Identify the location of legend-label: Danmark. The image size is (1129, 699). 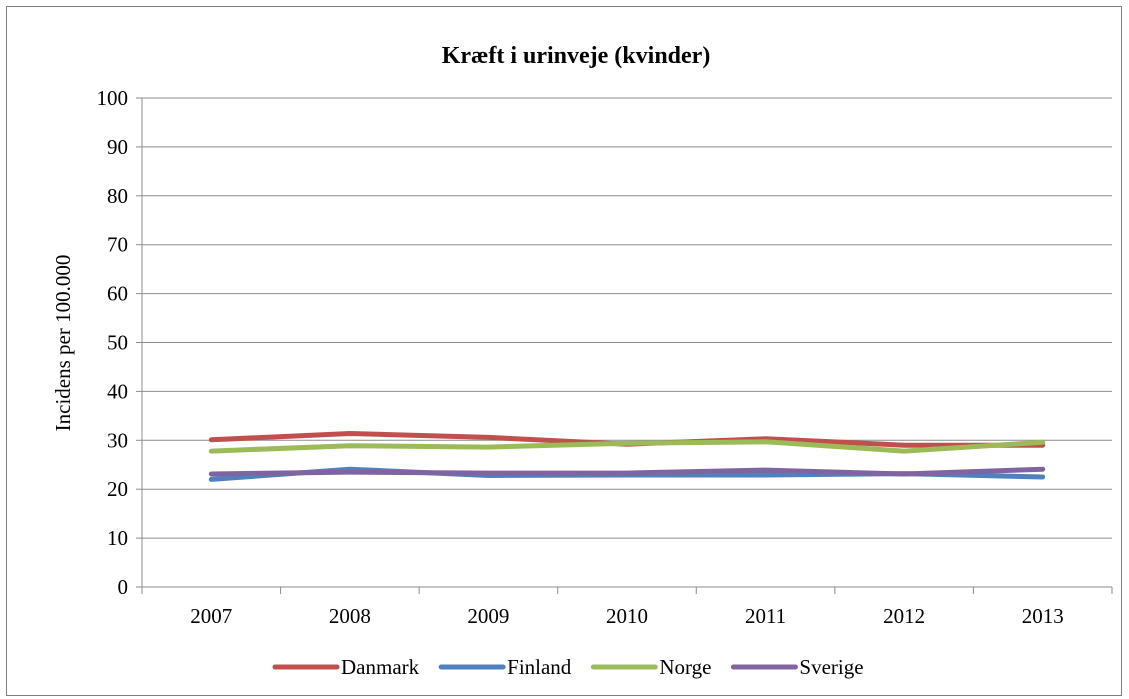
(380, 667).